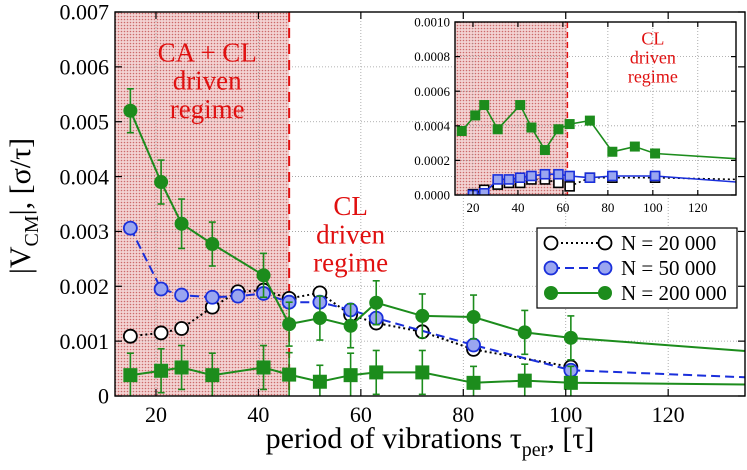 The width and height of the screenshot is (747, 470). I want to click on inset-shaded-region, so click(511, 108).